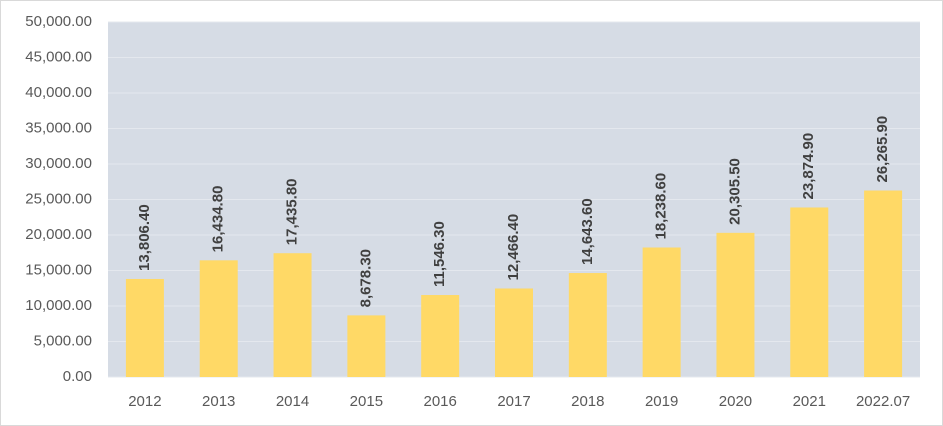  What do you see at coordinates (587, 231) in the screenshot?
I see `value-label: 14,643.60` at bounding box center [587, 231].